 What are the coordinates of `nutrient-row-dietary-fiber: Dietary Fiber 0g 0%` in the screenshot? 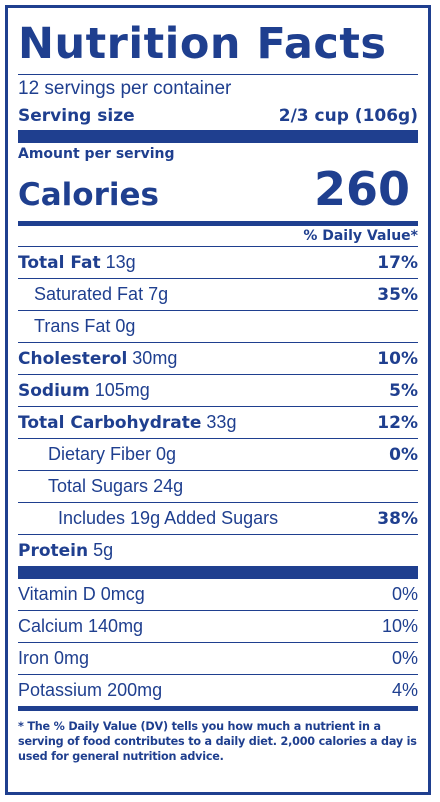 It's located at (218, 454).